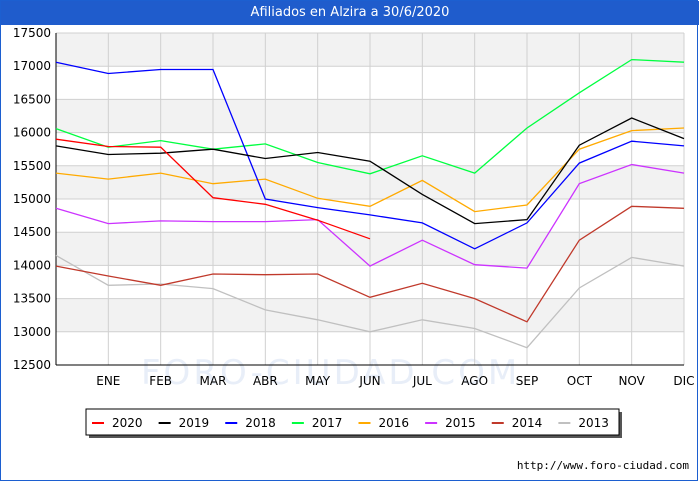  I want to click on legend-label-2014: 2014, so click(527, 423).